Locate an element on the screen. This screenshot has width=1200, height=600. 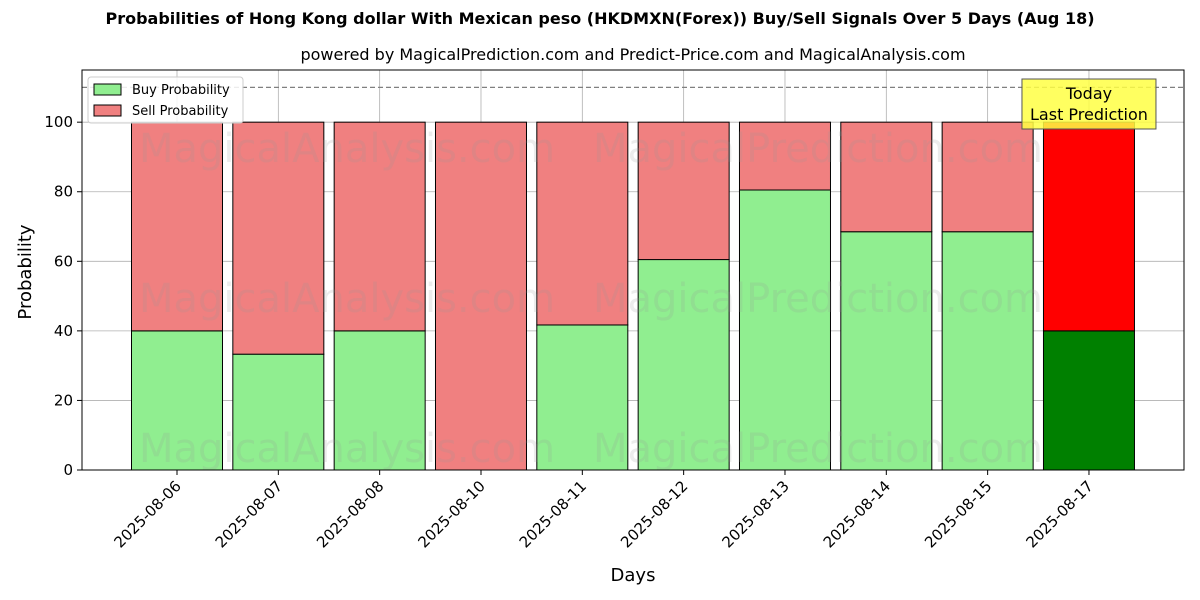
y-tick-label: 100 is located at coordinates (58, 122).